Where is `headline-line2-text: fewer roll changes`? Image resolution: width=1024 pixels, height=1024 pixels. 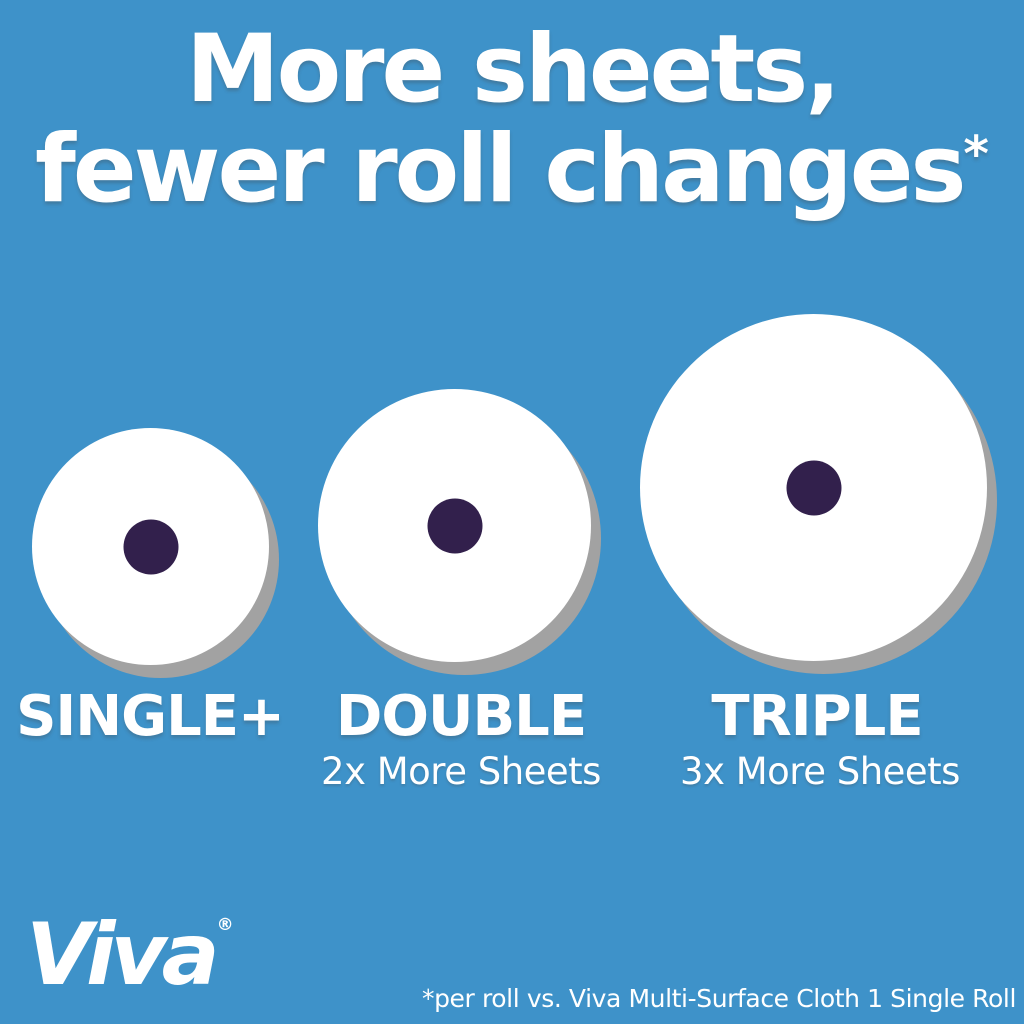 headline-line2-text: fewer roll changes is located at coordinates (500, 169).